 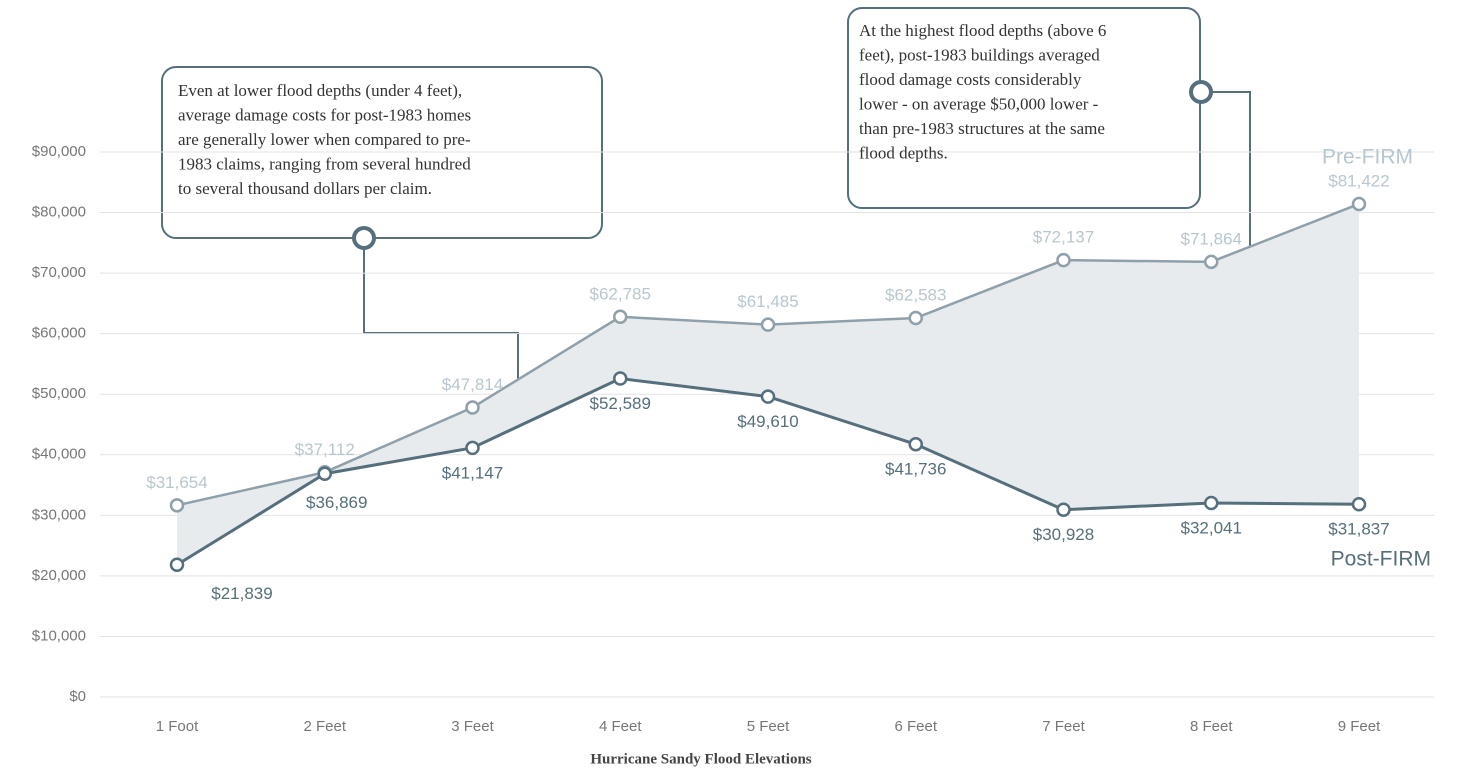 What do you see at coordinates (305, 188) in the screenshot?
I see `annotation-text: to several thousand dollars per claim.` at bounding box center [305, 188].